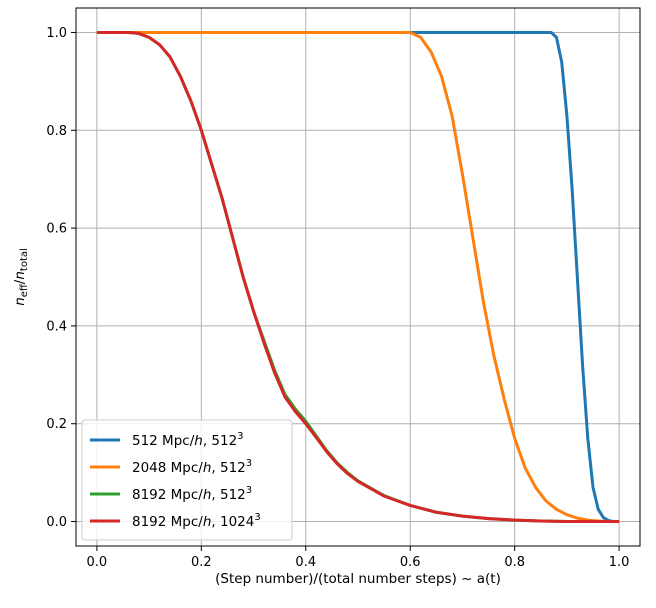 The height and width of the screenshot is (608, 656). What do you see at coordinates (188, 440) in the screenshot?
I see `legend-label-1: 512 Mpc/h, 5123` at bounding box center [188, 440].